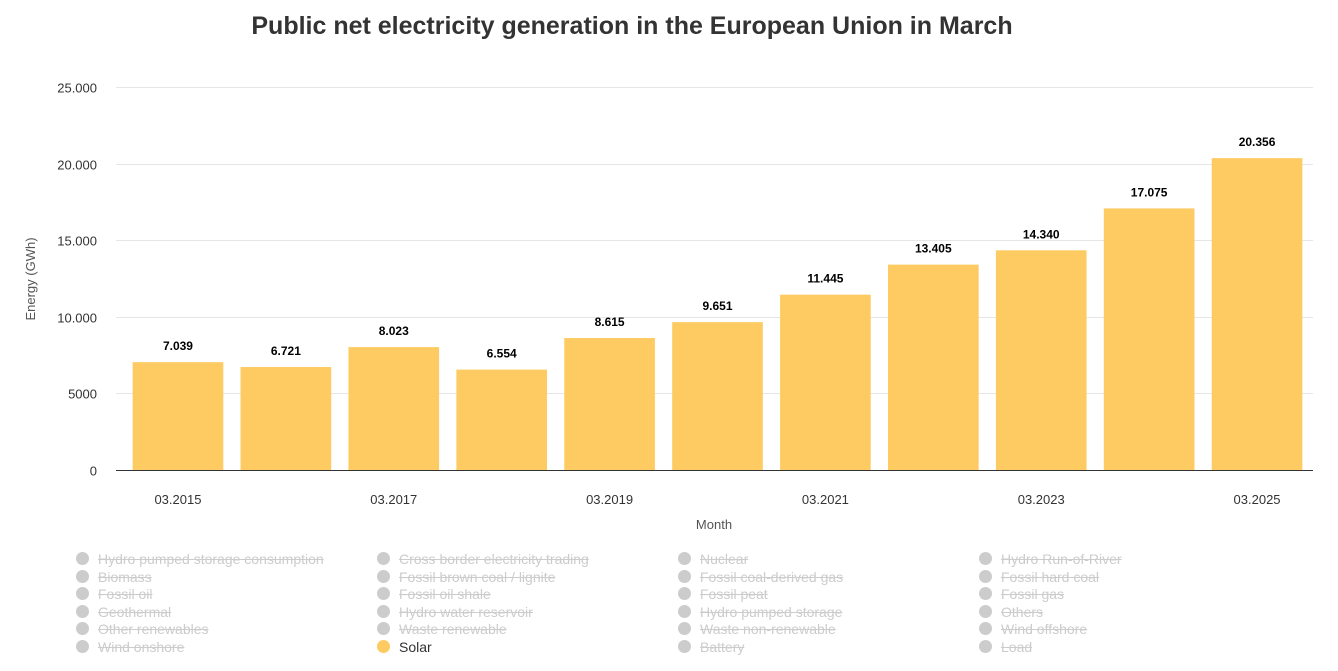  What do you see at coordinates (1017, 646) in the screenshot?
I see `legend-label: Load` at bounding box center [1017, 646].